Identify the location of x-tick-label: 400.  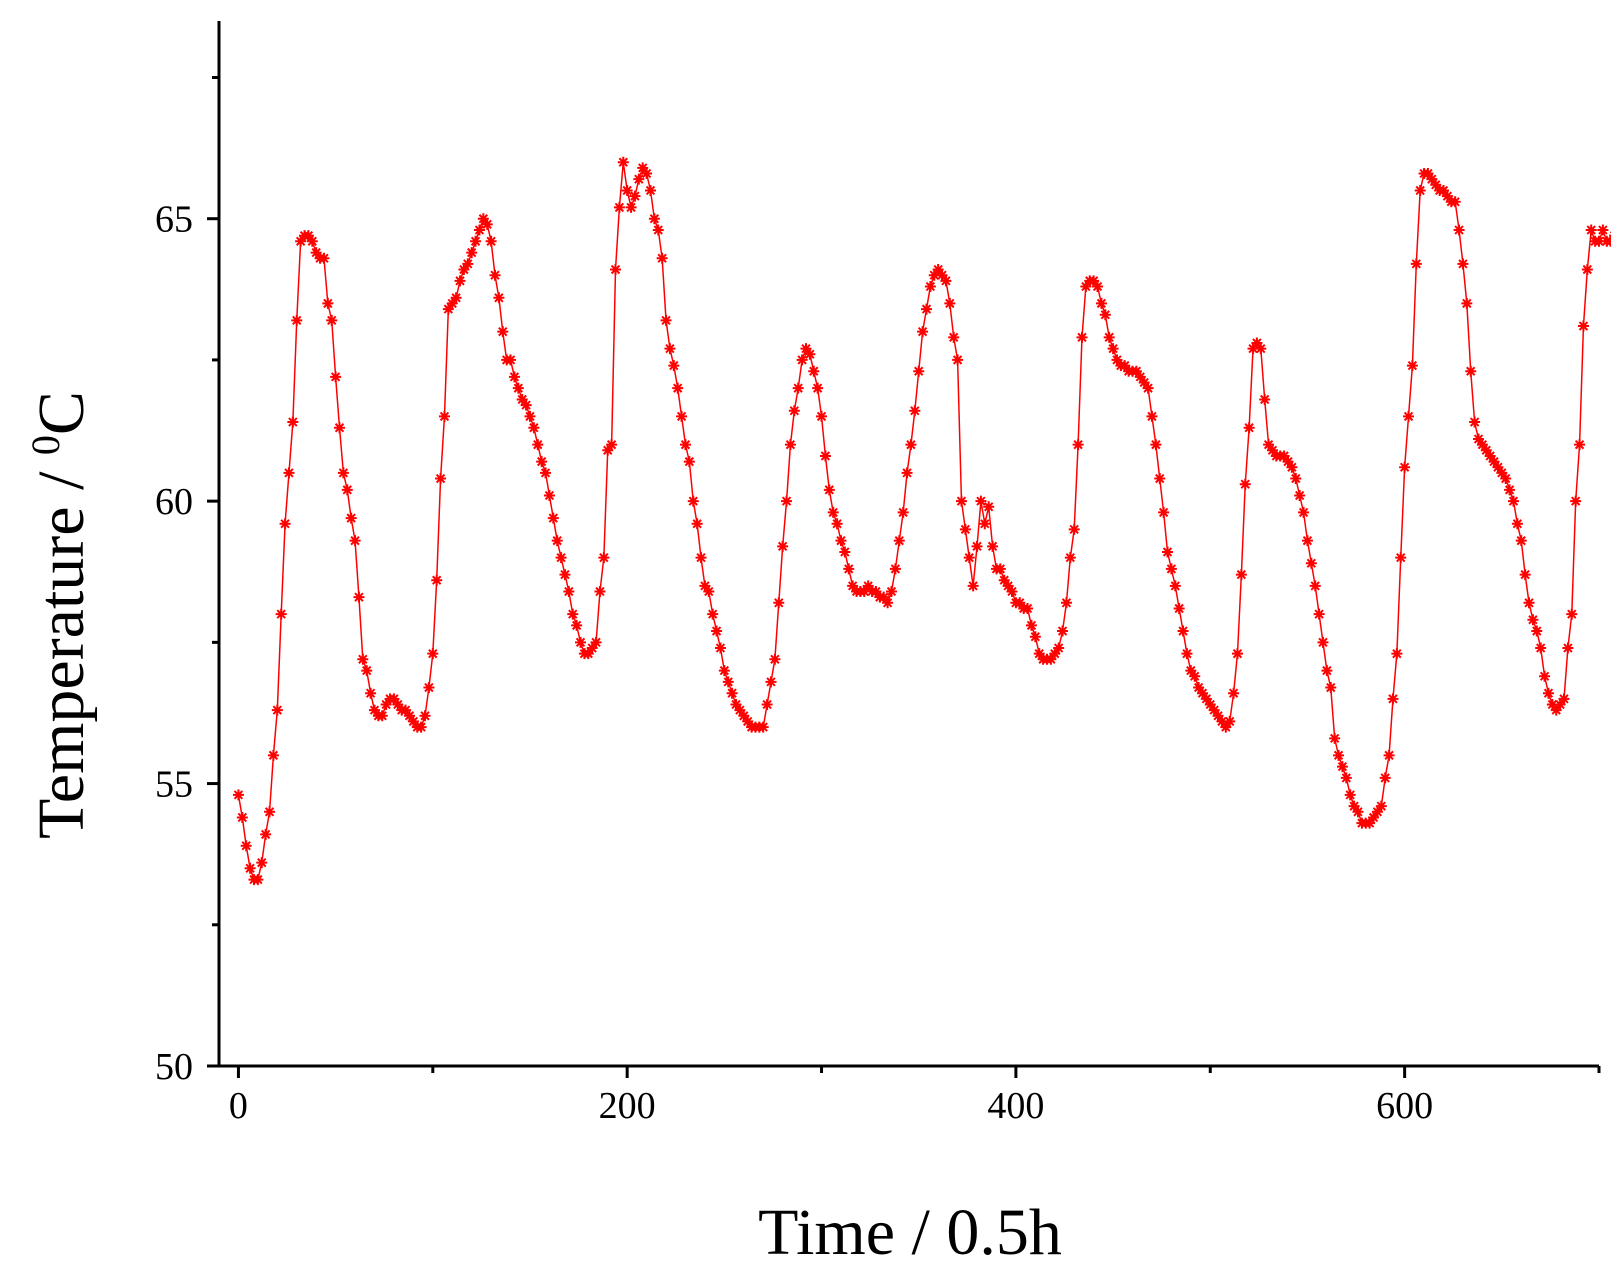
(1015, 1106).